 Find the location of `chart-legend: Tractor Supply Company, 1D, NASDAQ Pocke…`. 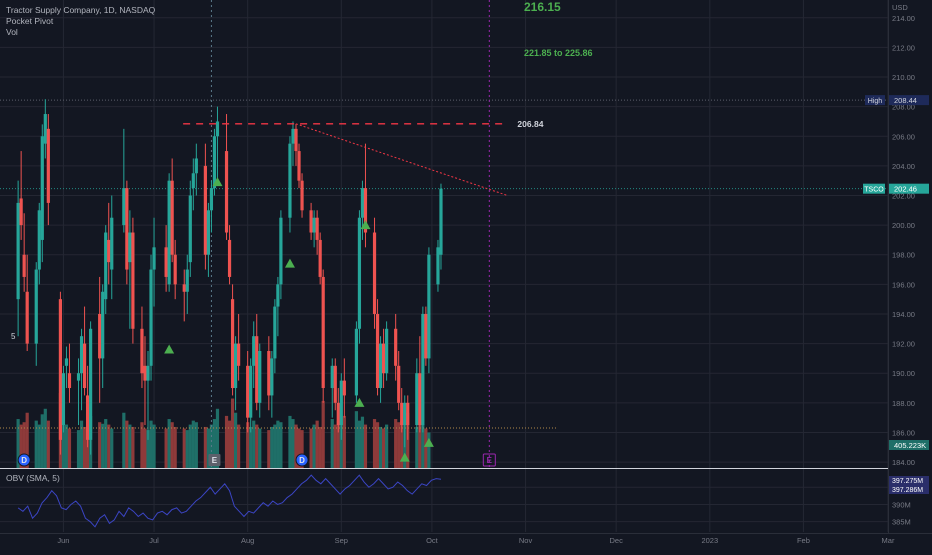

chart-legend: Tractor Supply Company, 1D, NASDAQ Pocke… is located at coordinates (80, 21).